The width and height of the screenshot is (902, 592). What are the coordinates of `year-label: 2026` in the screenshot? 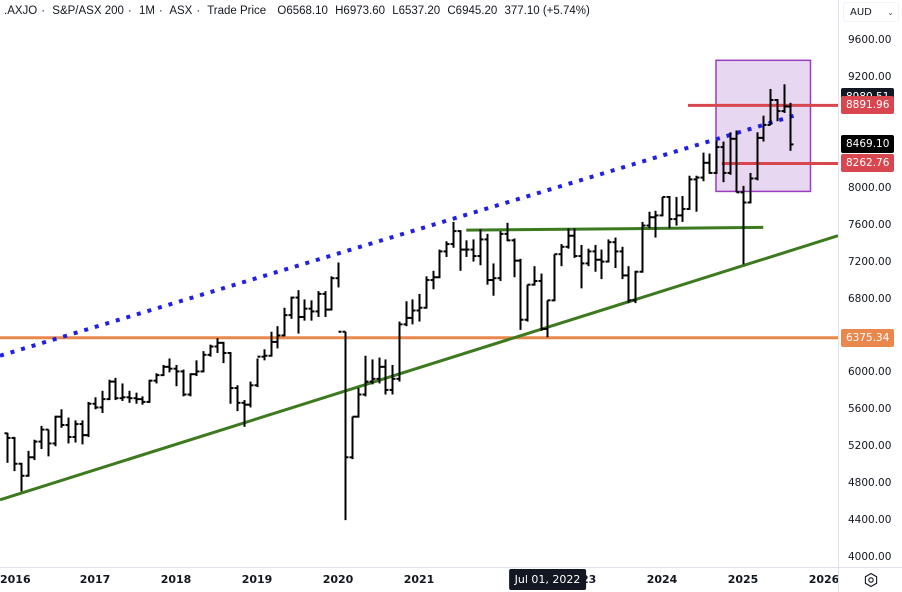 It's located at (824, 579).